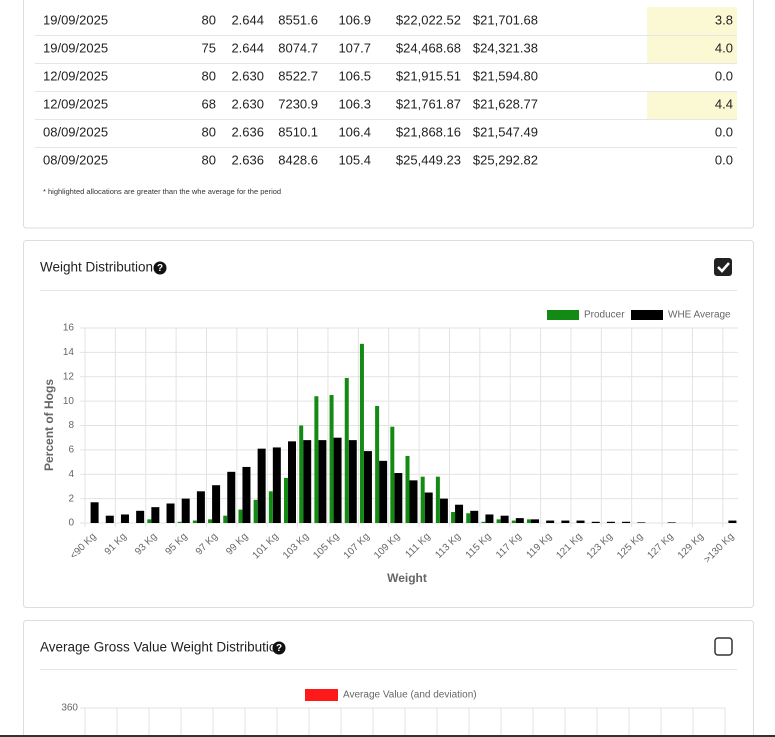 This screenshot has height=737, width=775. What do you see at coordinates (388, 678) in the screenshot?
I see `value-card` at bounding box center [388, 678].